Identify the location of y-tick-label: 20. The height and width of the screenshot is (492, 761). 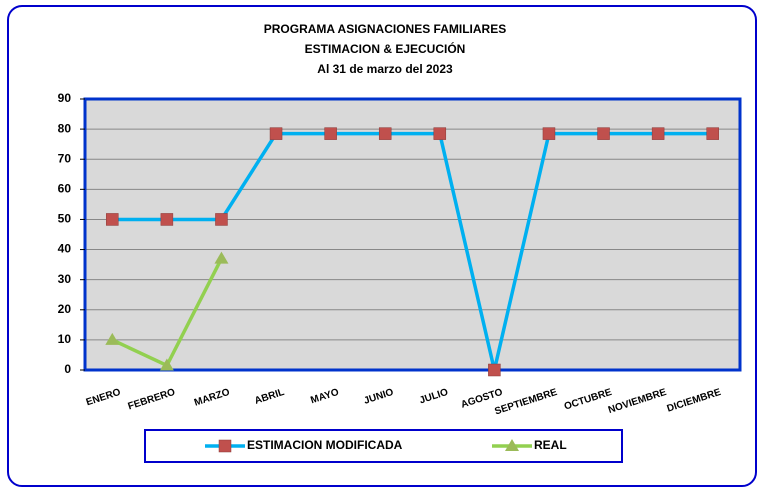
(65, 309).